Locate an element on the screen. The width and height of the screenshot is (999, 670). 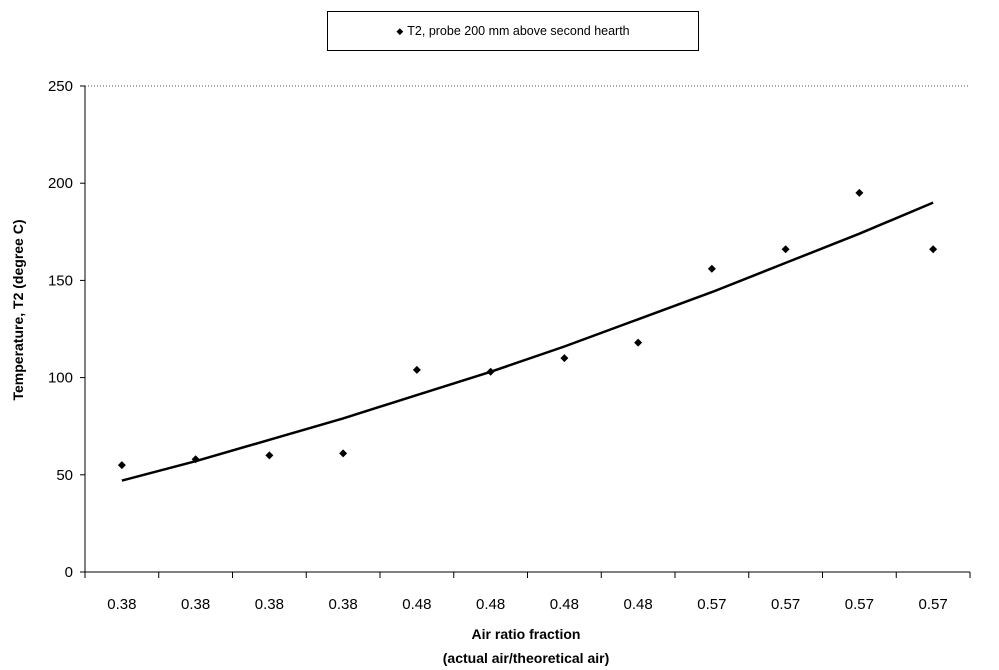
y-tick-label: 250 is located at coordinates (60, 86).